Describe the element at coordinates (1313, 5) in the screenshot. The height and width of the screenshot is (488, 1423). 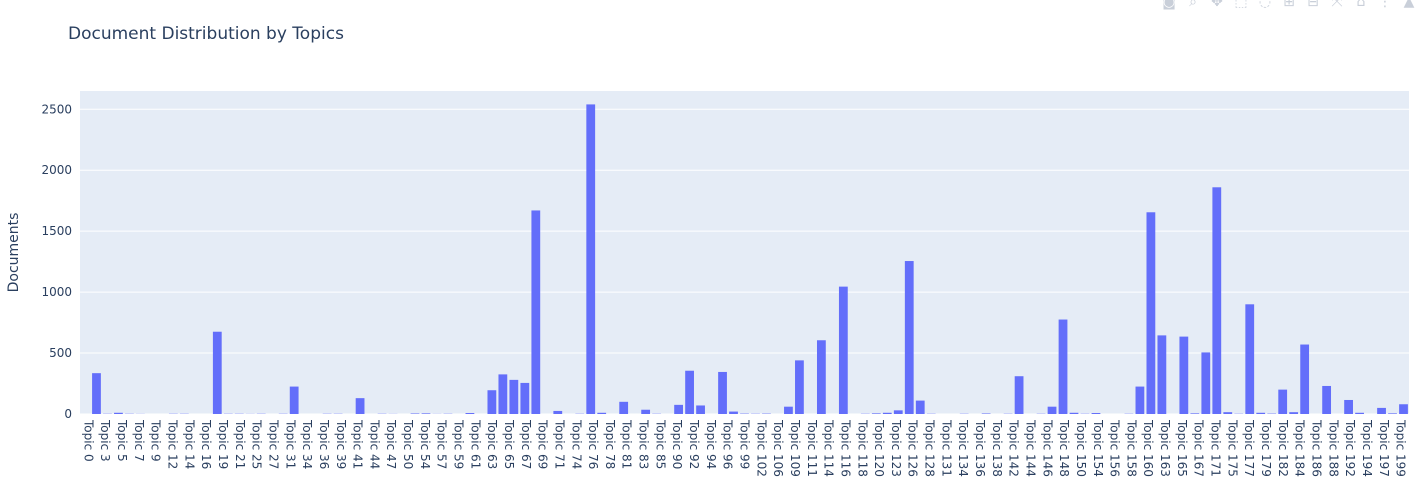
I see `zoom-out-icon: ⊟` at that location.